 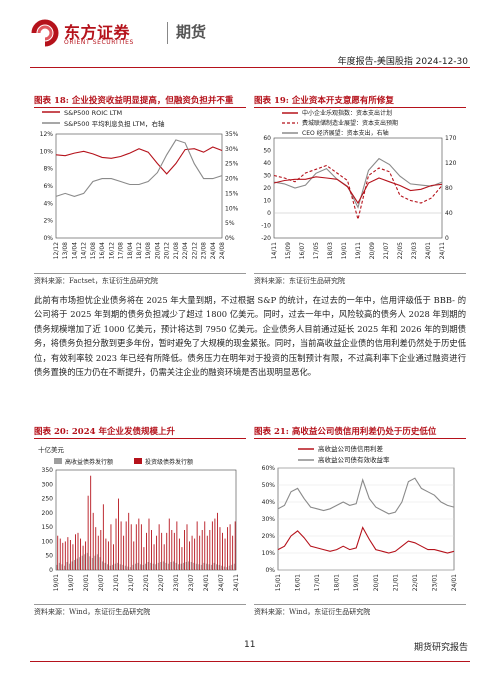 What do you see at coordinates (236, 582) in the screenshot?
I see `fig20-x-tick-12: 24/11` at bounding box center [236, 582].